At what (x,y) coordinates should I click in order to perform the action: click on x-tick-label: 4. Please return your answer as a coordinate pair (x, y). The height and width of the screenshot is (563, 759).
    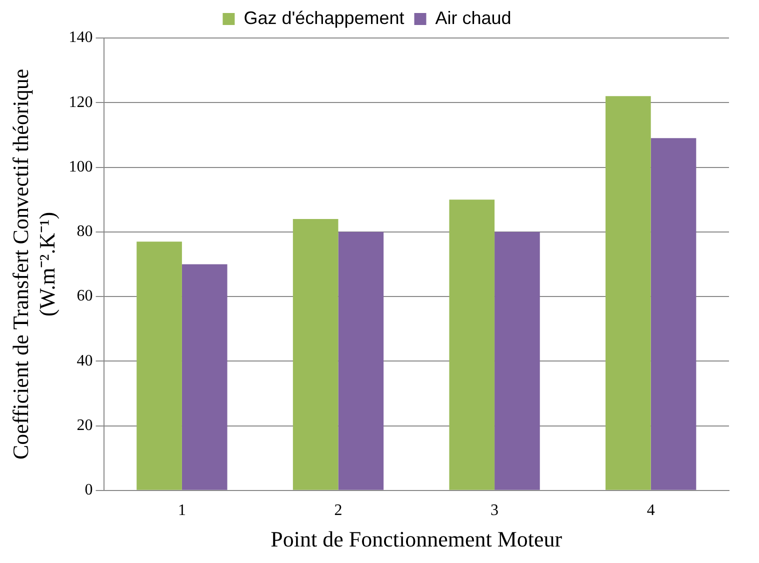
    Looking at the image, I should click on (650, 511).